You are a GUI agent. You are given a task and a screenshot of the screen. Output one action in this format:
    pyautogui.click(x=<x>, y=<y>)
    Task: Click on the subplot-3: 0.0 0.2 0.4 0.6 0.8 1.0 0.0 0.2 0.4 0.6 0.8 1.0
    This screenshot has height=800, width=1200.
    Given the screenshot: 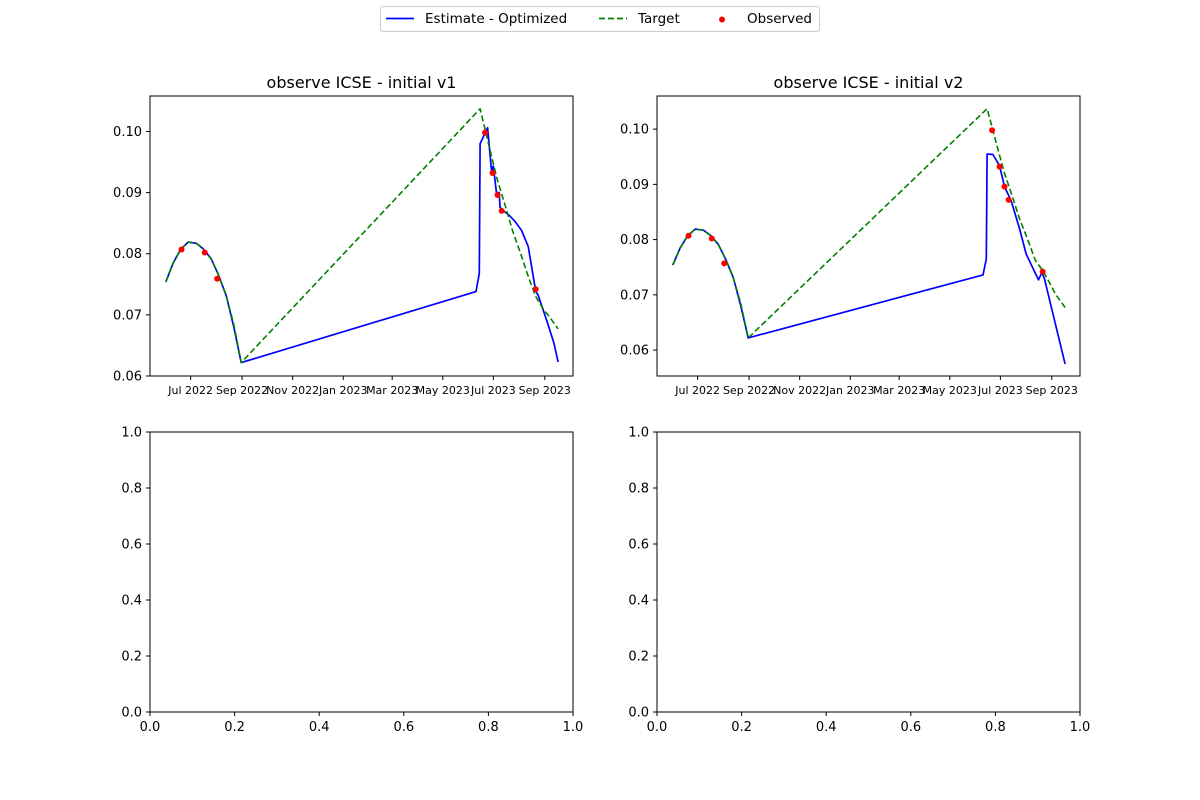 What is the action you would take?
    pyautogui.click(x=352, y=581)
    